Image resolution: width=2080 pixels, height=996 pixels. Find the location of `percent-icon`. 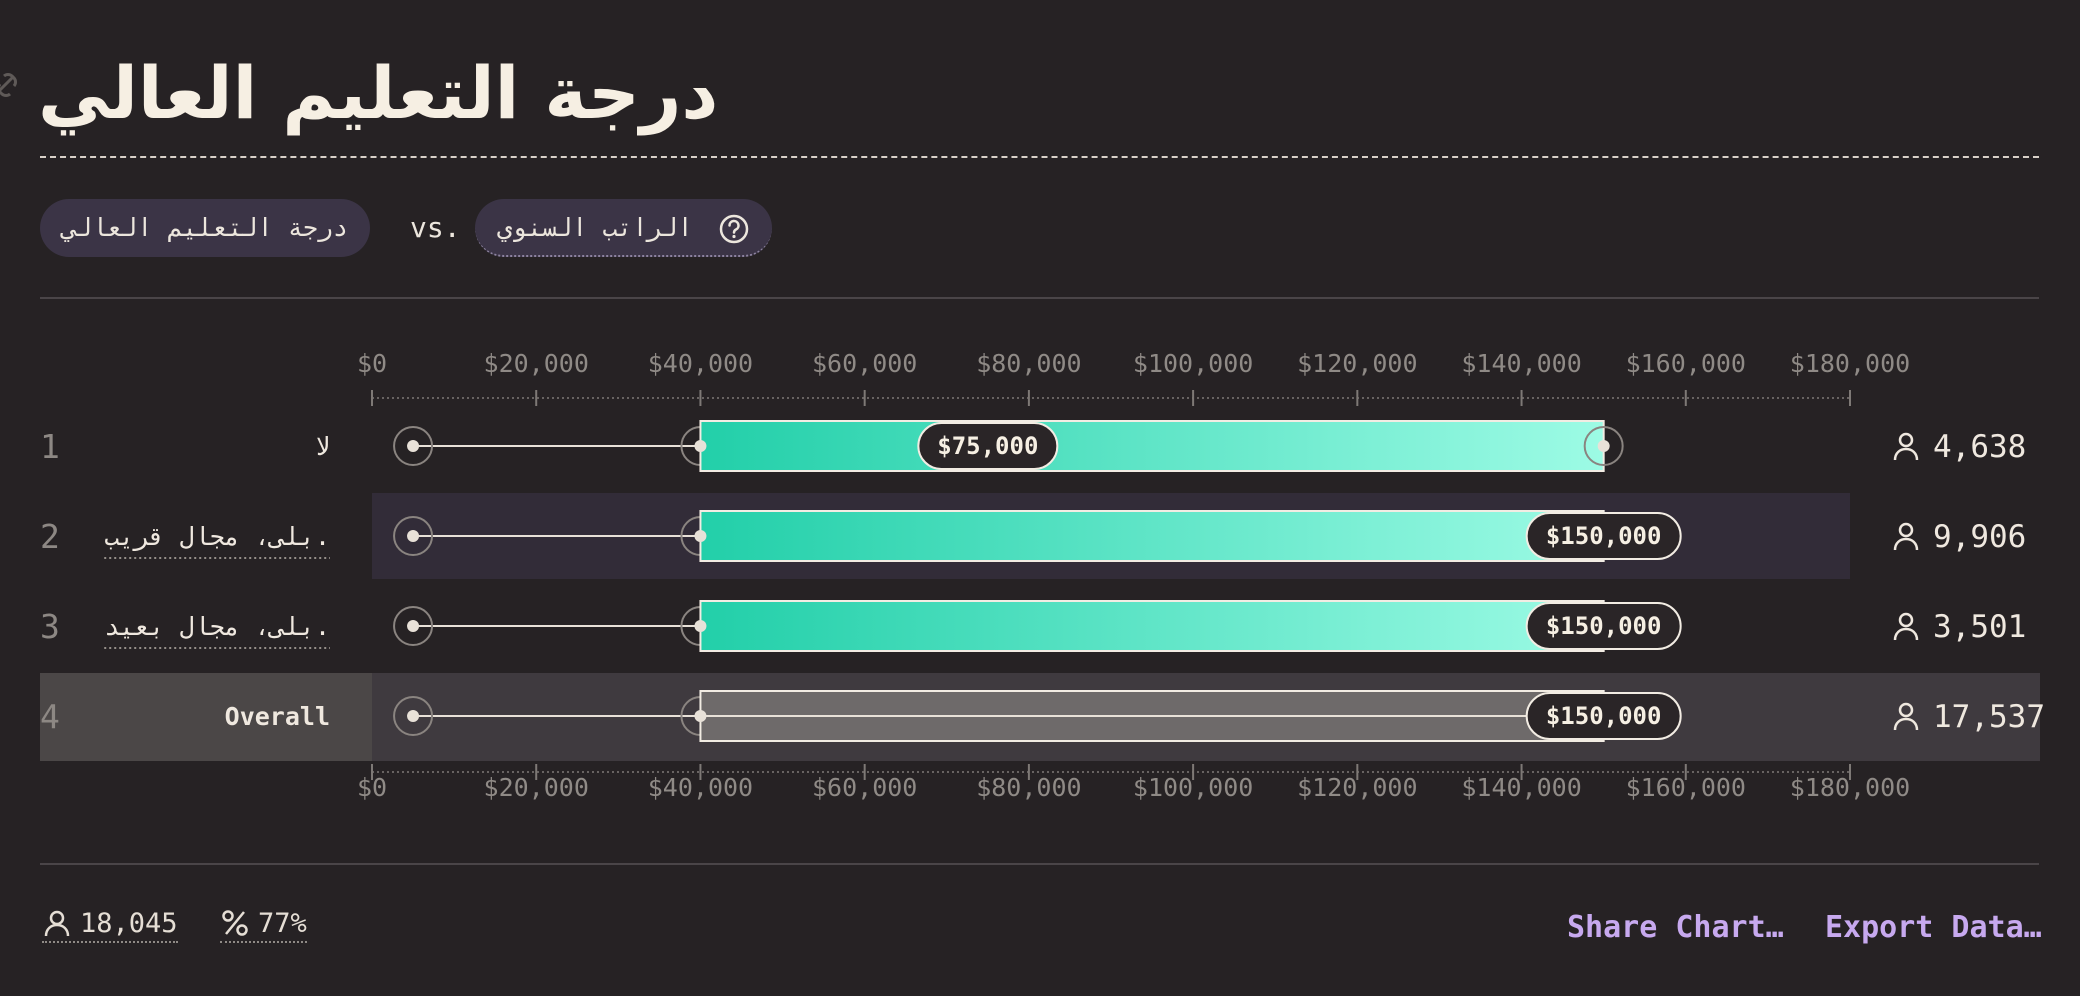

percent-icon is located at coordinates (235, 923).